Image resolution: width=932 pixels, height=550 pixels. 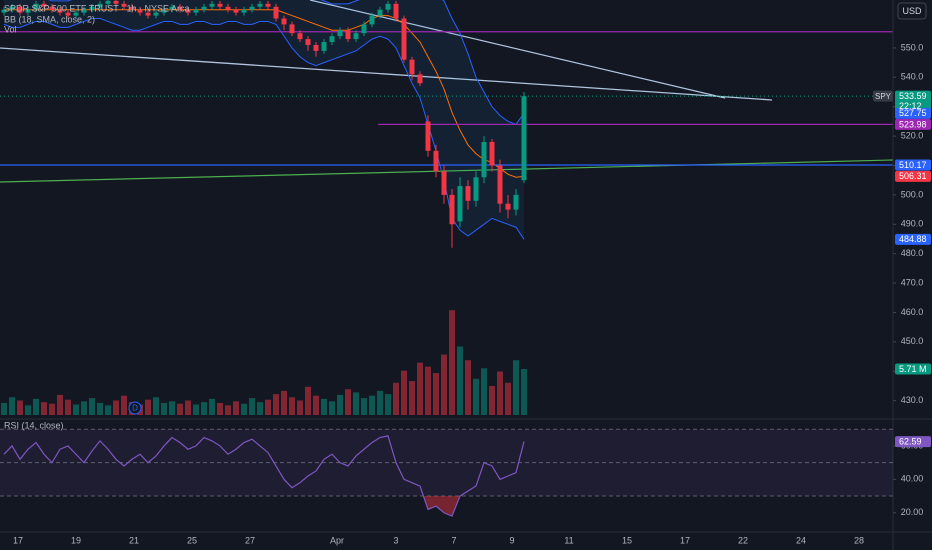 What do you see at coordinates (912, 47) in the screenshot?
I see `y-tick-label: 550.0` at bounding box center [912, 47].